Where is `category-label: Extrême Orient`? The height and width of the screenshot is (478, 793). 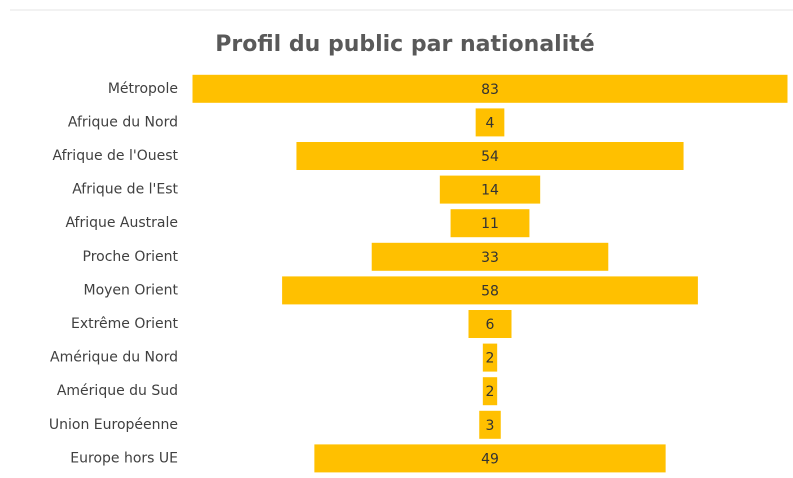
category-label: Extrême Orient is located at coordinates (125, 324).